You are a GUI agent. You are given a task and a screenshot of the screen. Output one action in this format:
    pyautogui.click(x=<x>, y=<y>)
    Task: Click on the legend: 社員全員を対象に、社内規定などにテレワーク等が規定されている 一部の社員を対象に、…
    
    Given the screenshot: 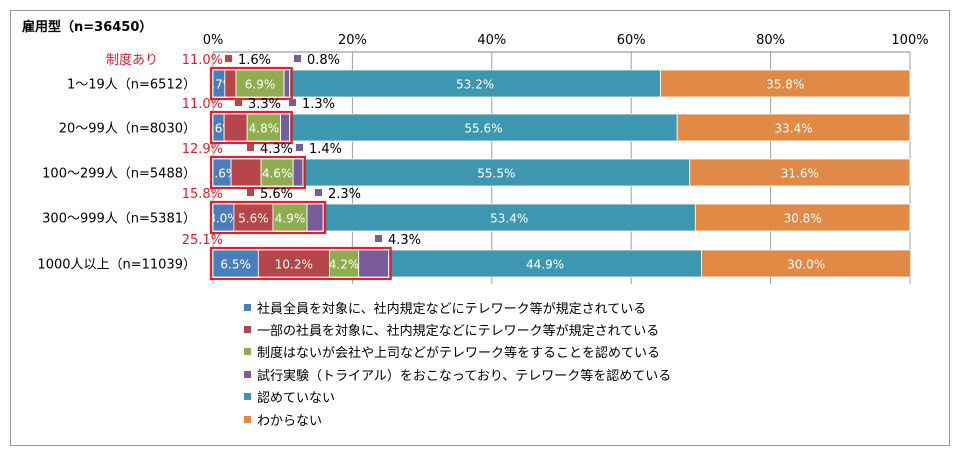 What is the action you would take?
    pyautogui.click(x=457, y=363)
    